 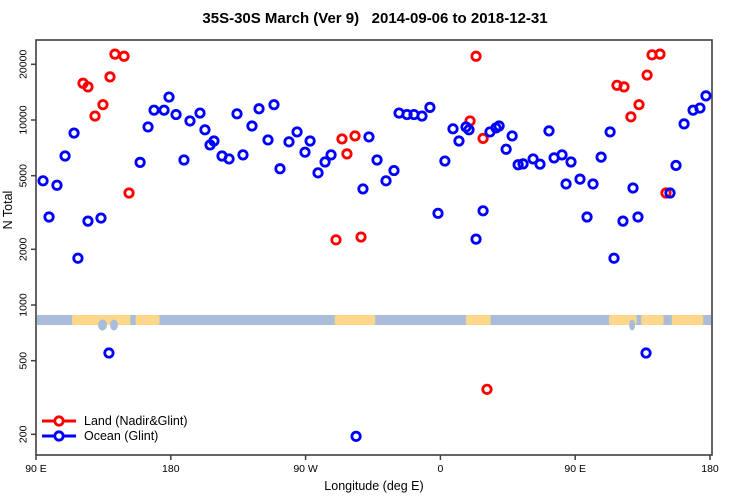 I want to click on y-tick-label: 2000, so click(x=24, y=249).